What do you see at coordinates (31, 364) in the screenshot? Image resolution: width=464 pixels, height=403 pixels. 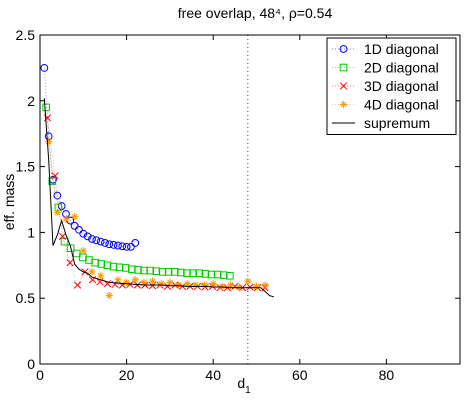 I see `y-tick-label: 0` at bounding box center [31, 364].